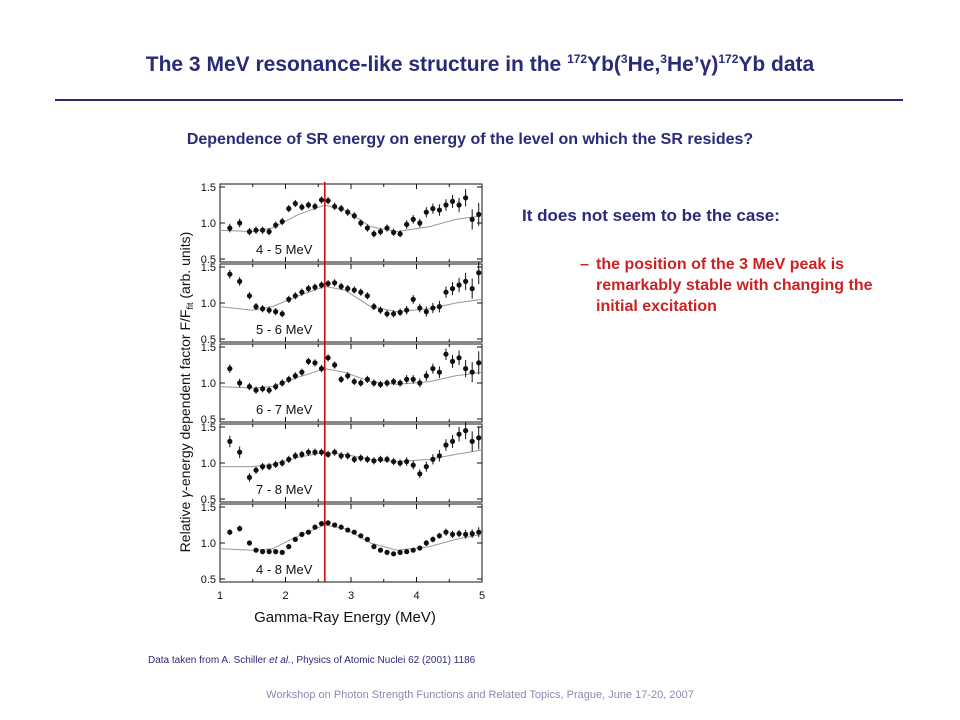 The height and width of the screenshot is (720, 960). What do you see at coordinates (220, 596) in the screenshot?
I see `x-tick-label: 1` at bounding box center [220, 596].